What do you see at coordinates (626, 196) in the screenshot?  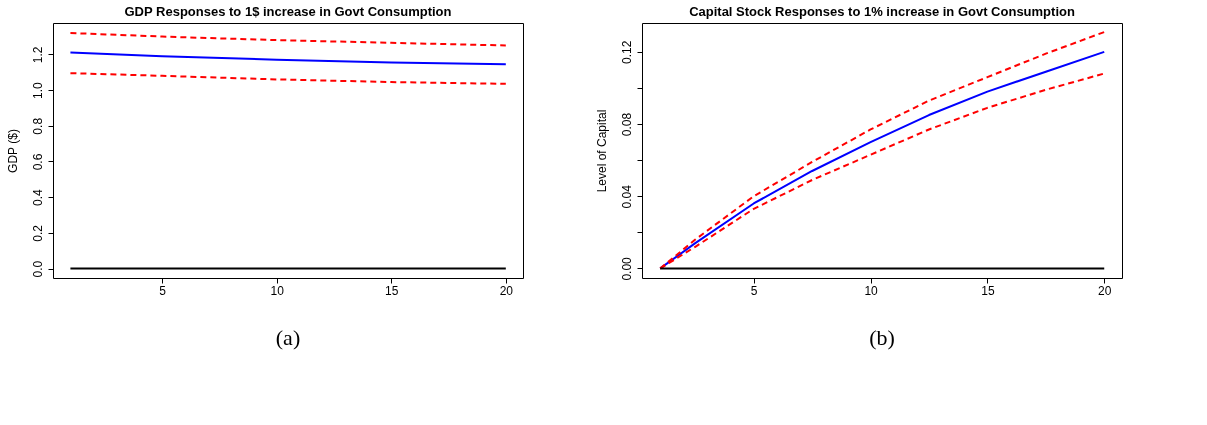 I see `y-tick-label: 0.04` at bounding box center [626, 196].